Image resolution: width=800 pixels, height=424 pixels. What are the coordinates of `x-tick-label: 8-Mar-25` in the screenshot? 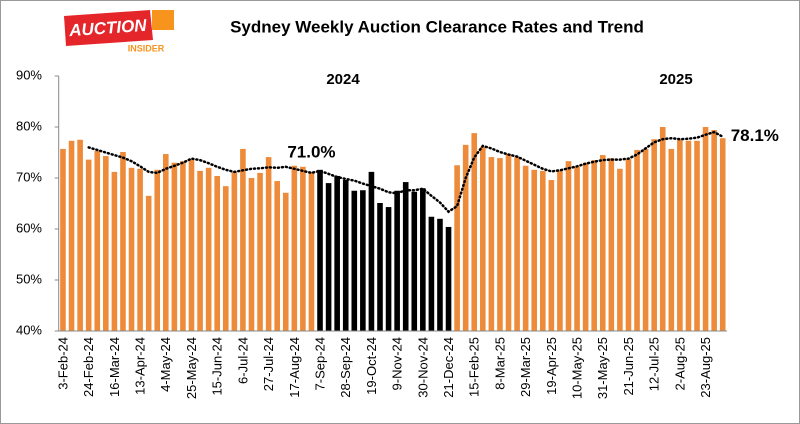 It's located at (499, 363).